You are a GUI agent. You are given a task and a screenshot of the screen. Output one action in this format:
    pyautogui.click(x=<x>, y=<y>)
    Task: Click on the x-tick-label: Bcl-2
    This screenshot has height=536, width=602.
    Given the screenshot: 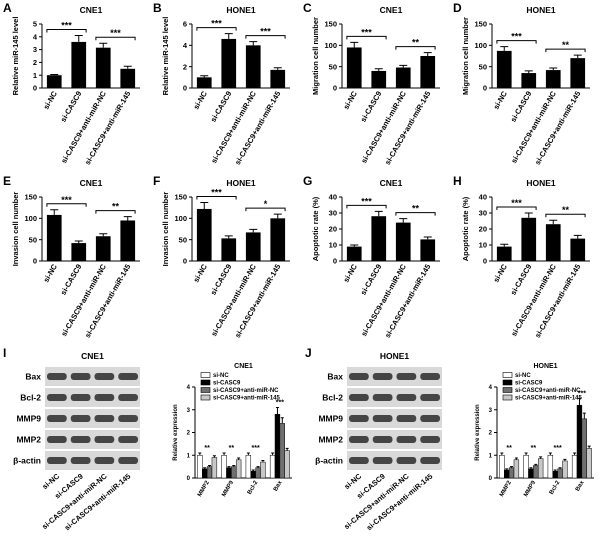 What is the action you would take?
    pyautogui.click(x=555, y=487)
    